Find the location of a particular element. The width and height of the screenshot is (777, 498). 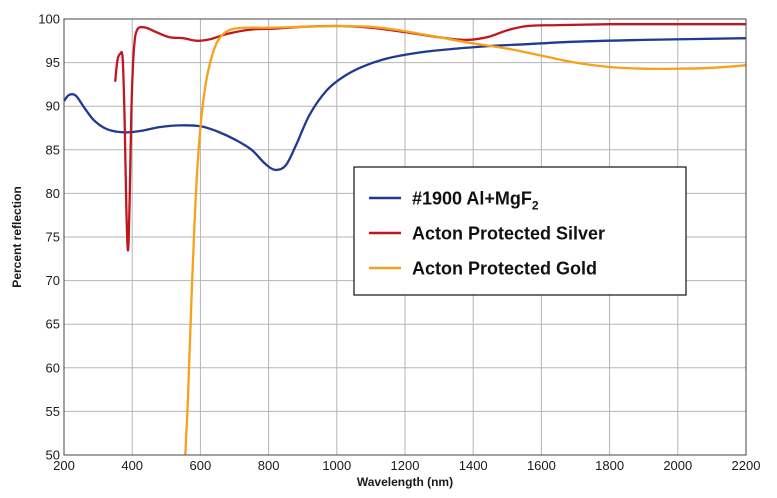

x-tick-label: 1200 is located at coordinates (405, 465).